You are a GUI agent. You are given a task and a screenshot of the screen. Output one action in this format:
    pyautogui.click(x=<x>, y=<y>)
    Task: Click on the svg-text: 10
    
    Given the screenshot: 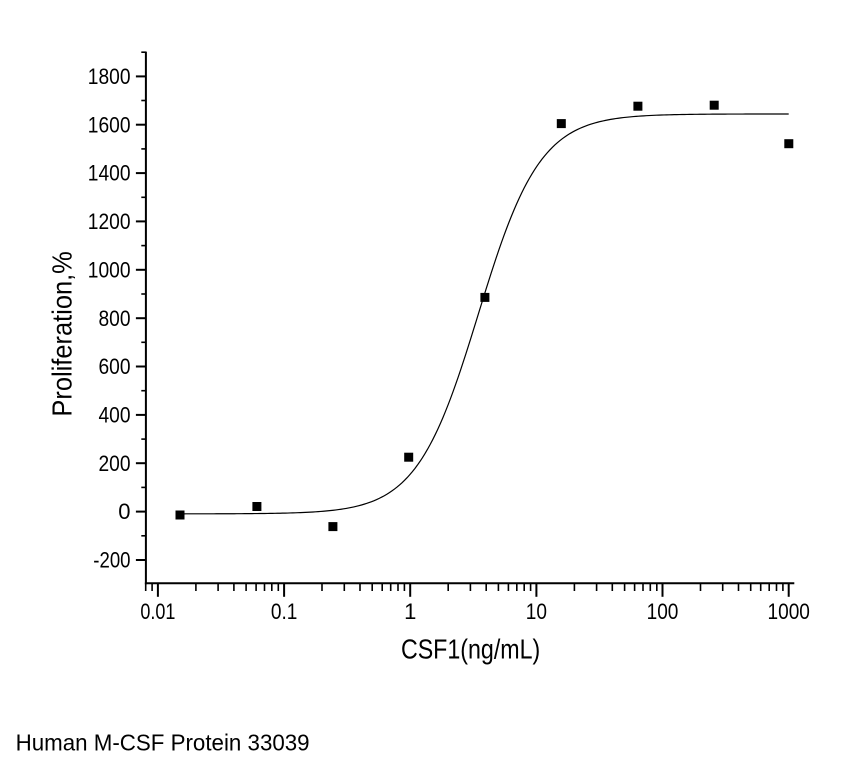 What is the action you would take?
    pyautogui.click(x=536, y=611)
    